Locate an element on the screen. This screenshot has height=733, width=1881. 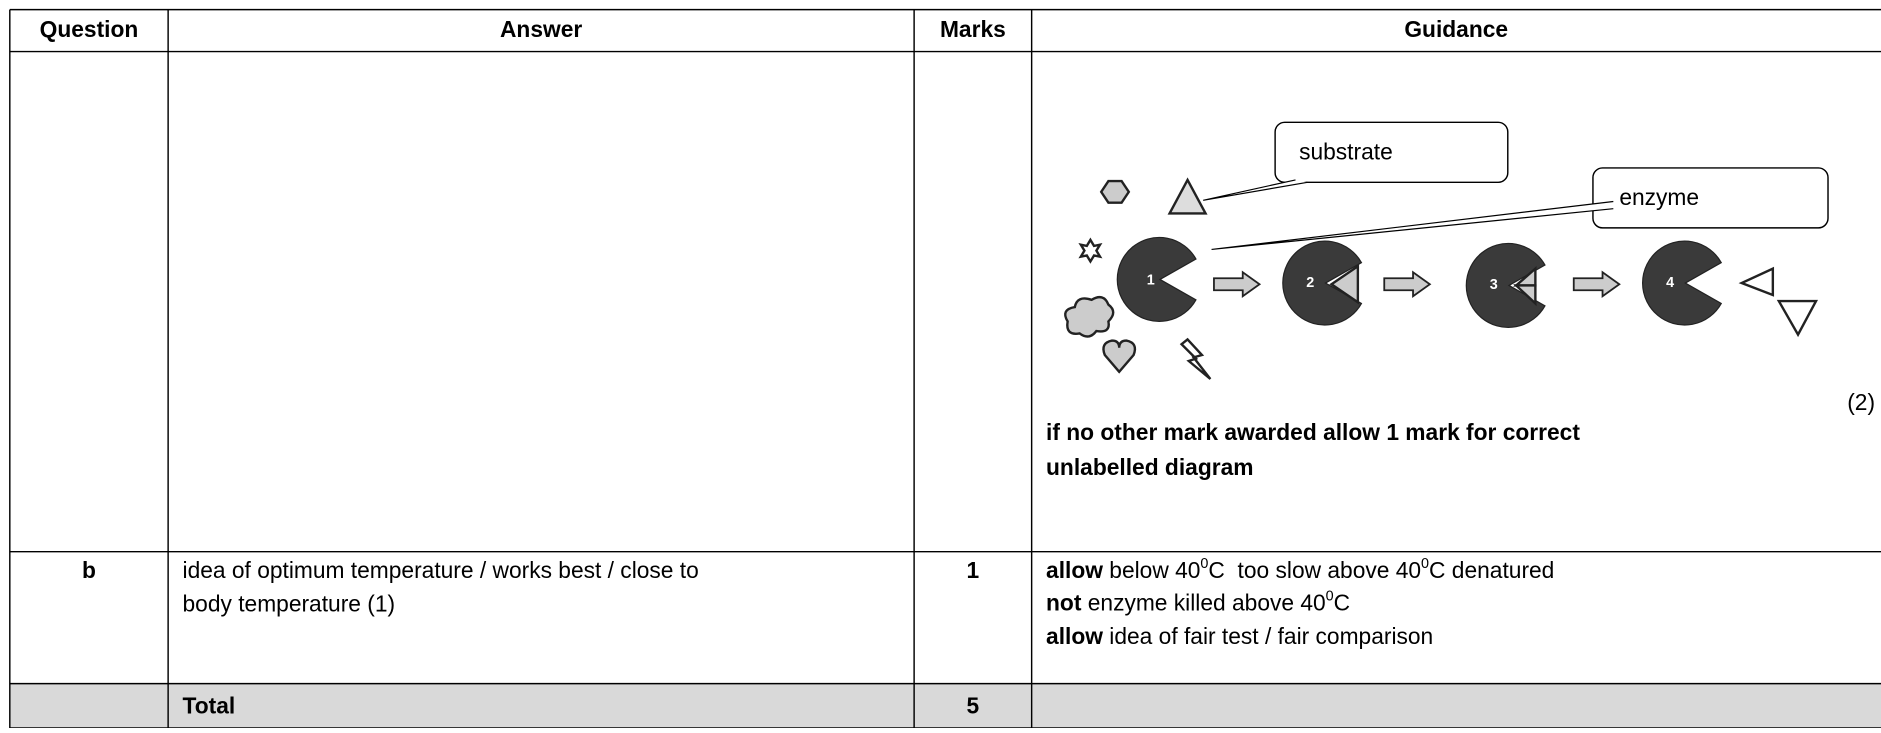
header-cell: Question is located at coordinates (89, 29).